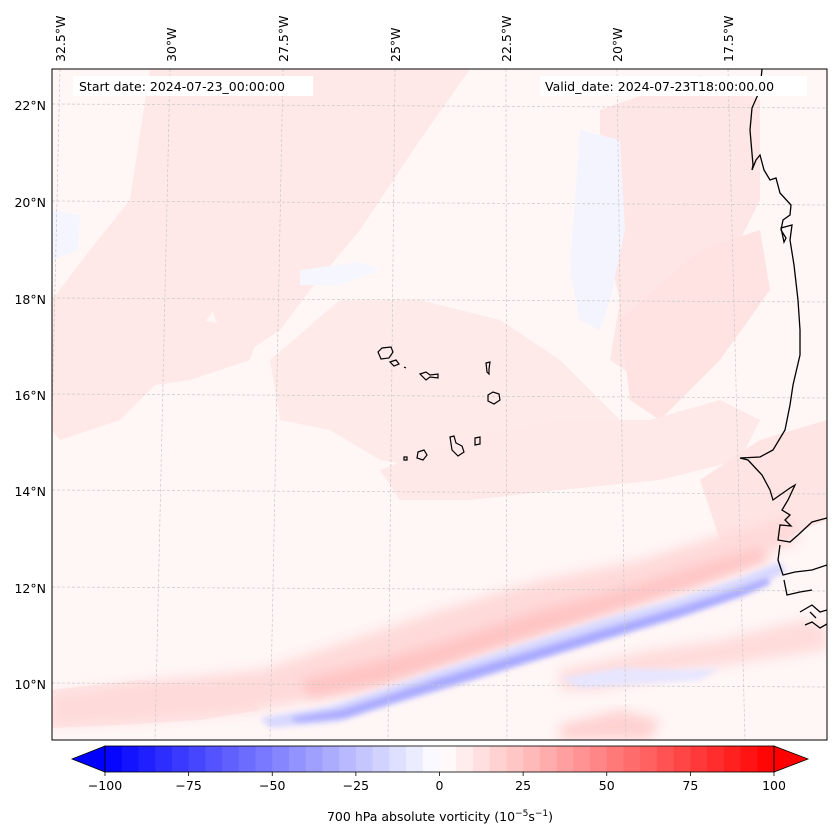  Describe the element at coordinates (276, 404) in the screenshot. I see `gridline-lon-27-5w` at that location.